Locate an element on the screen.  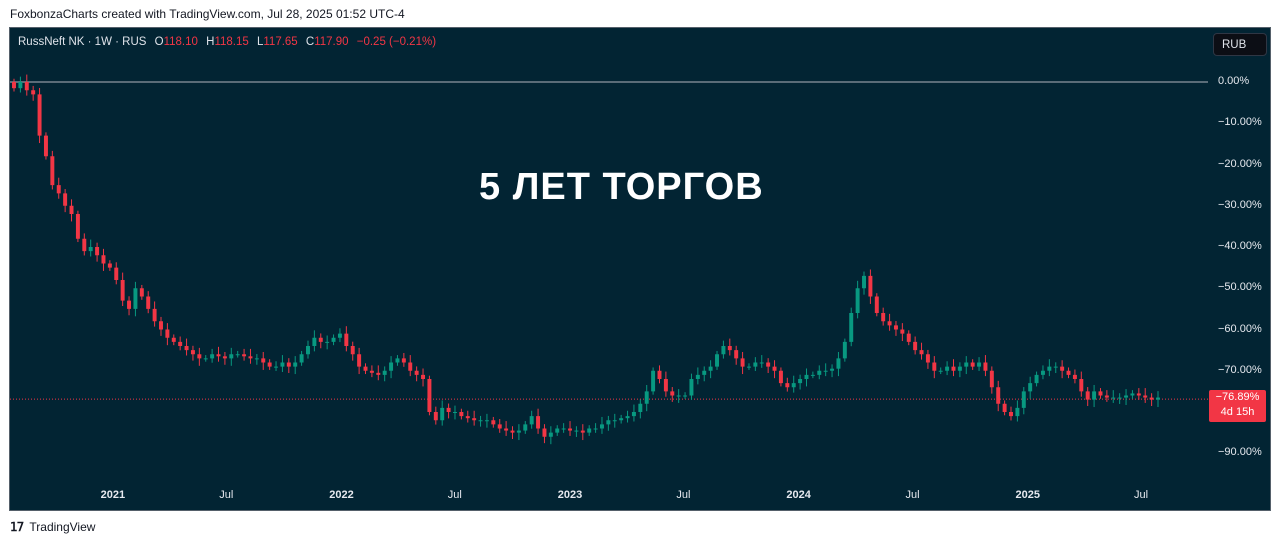
footer-brand: 𝟣𝟩 TradingView is located at coordinates (52, 527).